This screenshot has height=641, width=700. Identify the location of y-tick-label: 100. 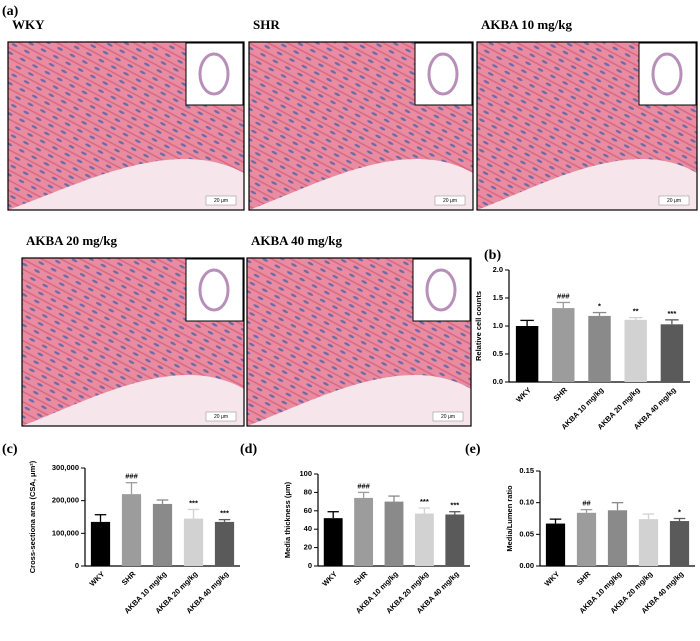
(305, 473).